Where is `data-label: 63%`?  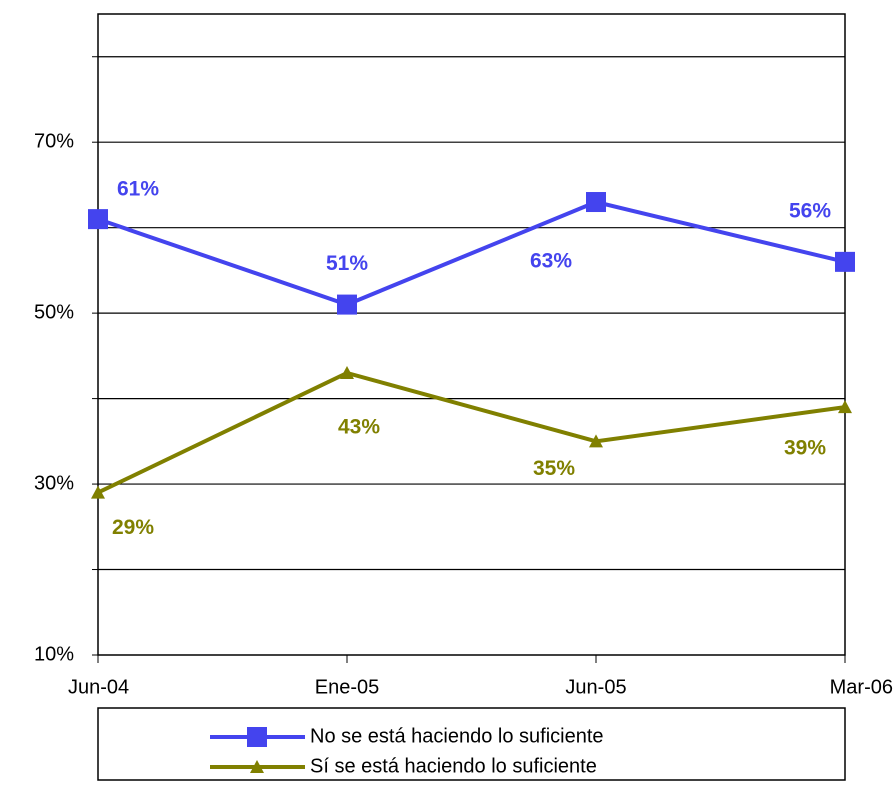
data-label: 63% is located at coordinates (551, 261).